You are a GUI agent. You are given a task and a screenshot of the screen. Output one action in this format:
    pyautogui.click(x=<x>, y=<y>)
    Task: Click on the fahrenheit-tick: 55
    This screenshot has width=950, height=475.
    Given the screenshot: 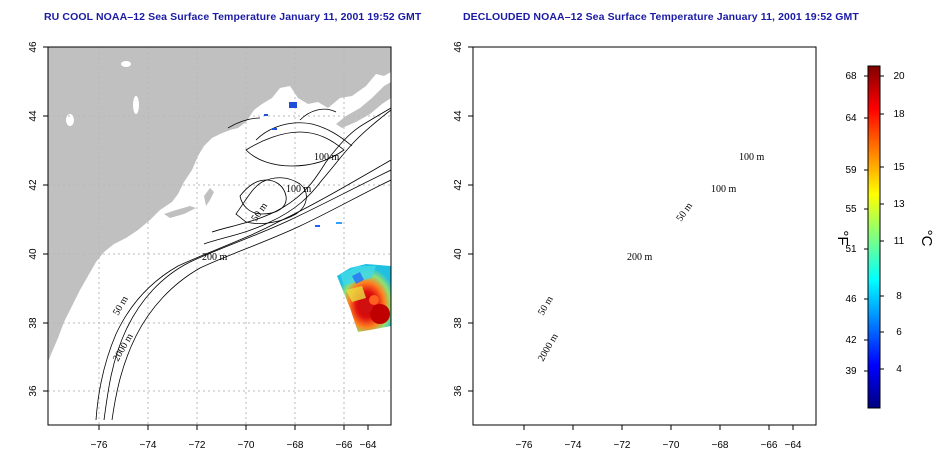 What is the action you would take?
    pyautogui.click(x=856, y=209)
    